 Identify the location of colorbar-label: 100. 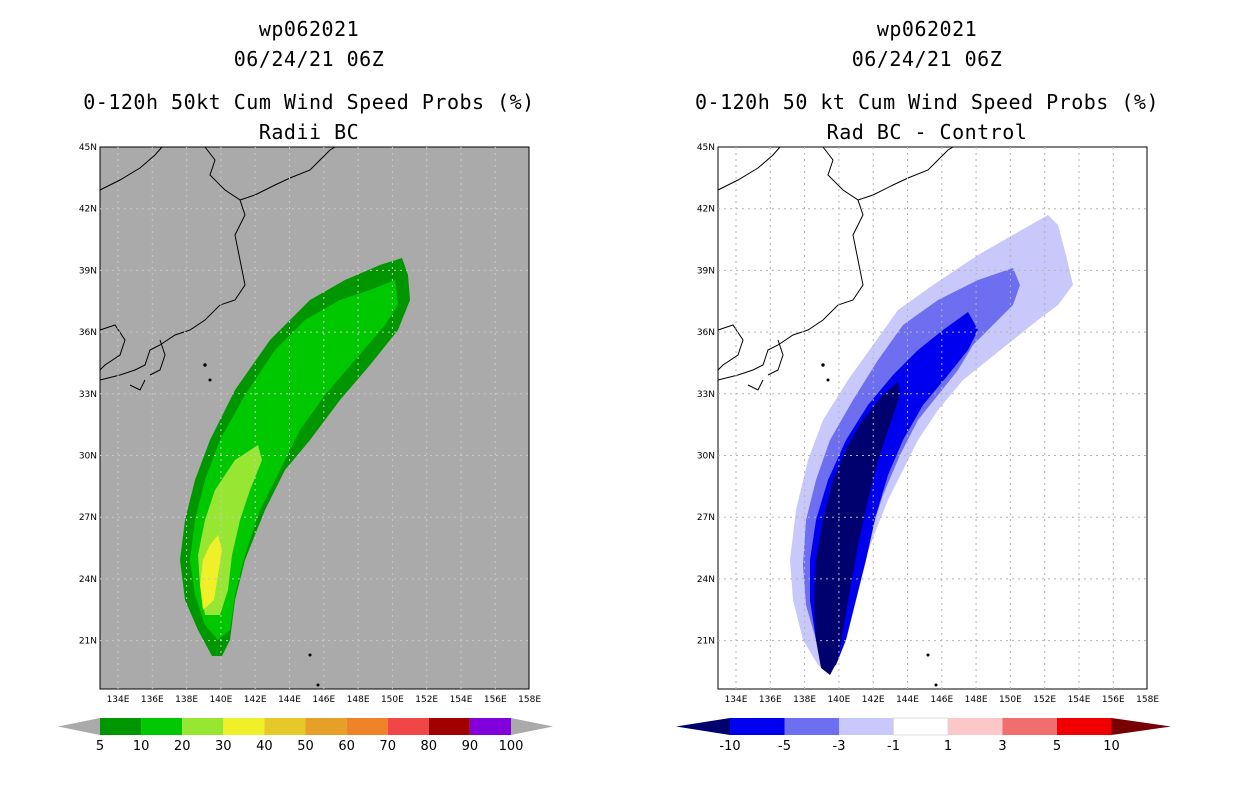
(511, 746).